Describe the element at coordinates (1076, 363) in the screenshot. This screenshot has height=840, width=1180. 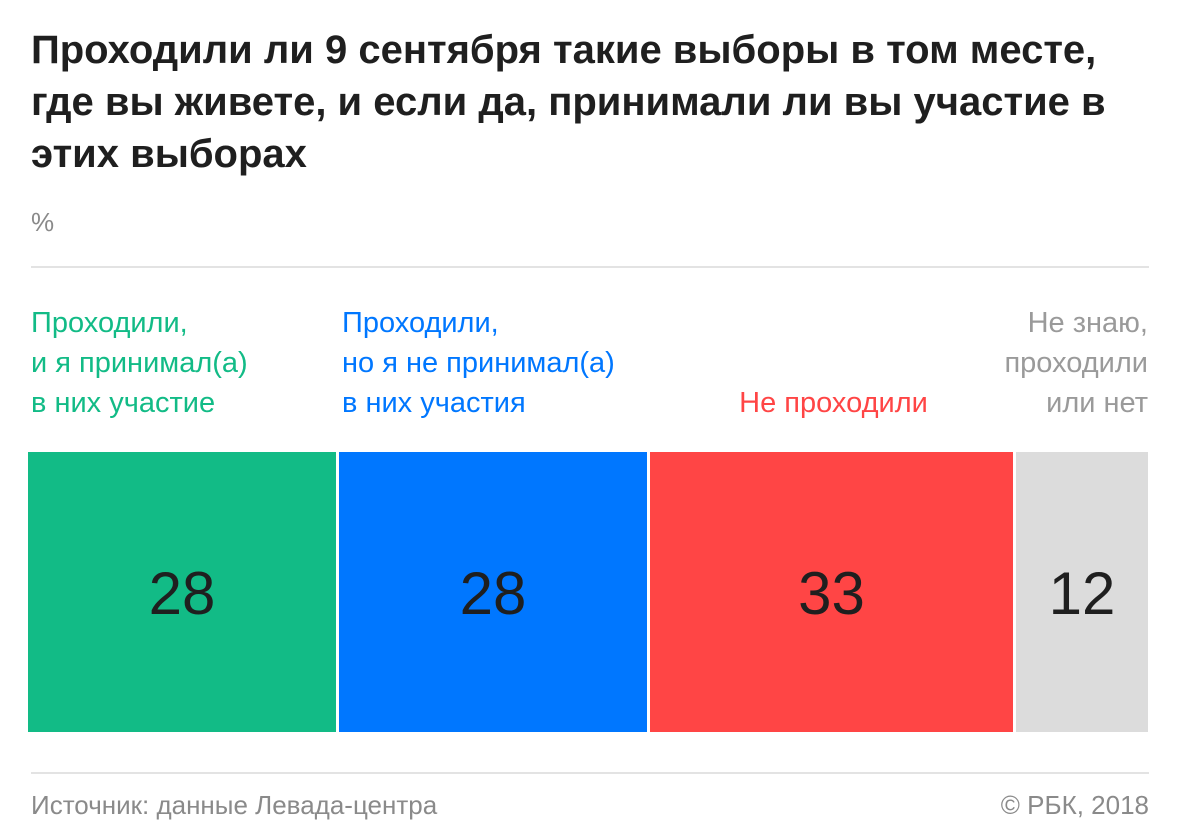
I see `category-label-4: Не знаю, проходили или нет` at that location.